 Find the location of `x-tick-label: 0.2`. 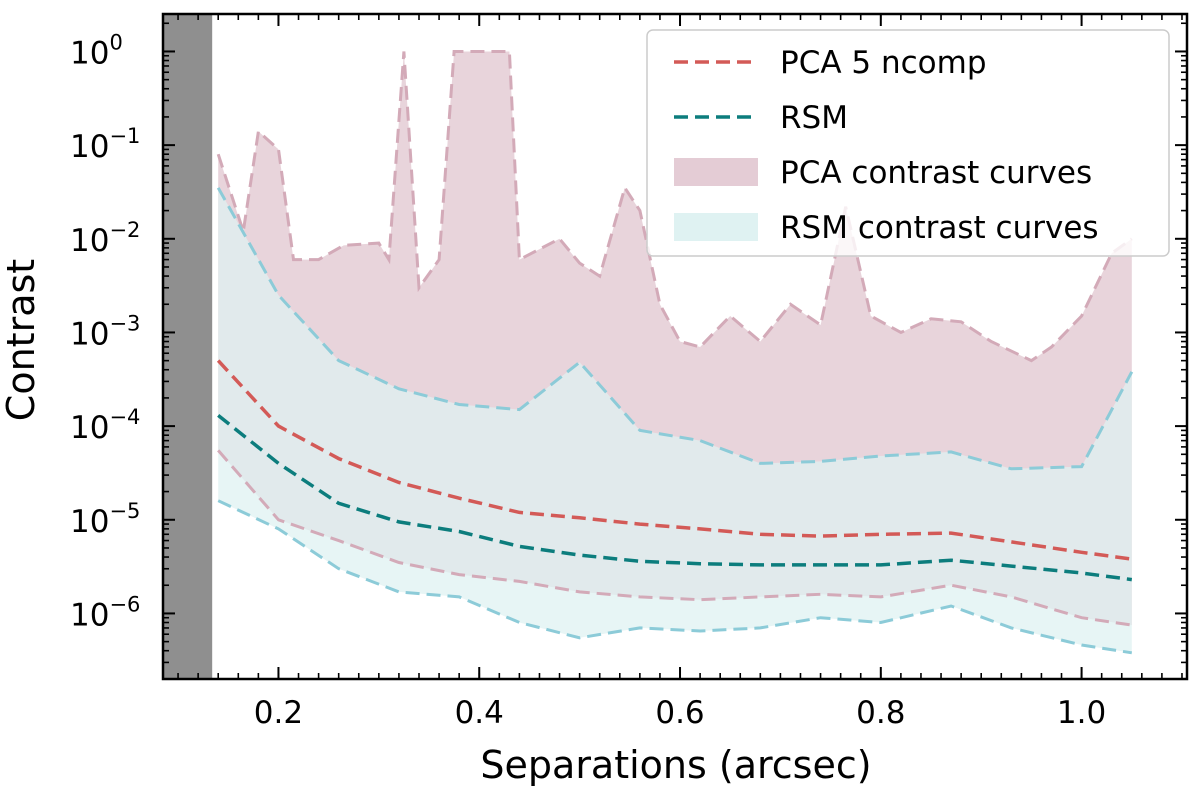

x-tick-label: 0.2 is located at coordinates (278, 713).